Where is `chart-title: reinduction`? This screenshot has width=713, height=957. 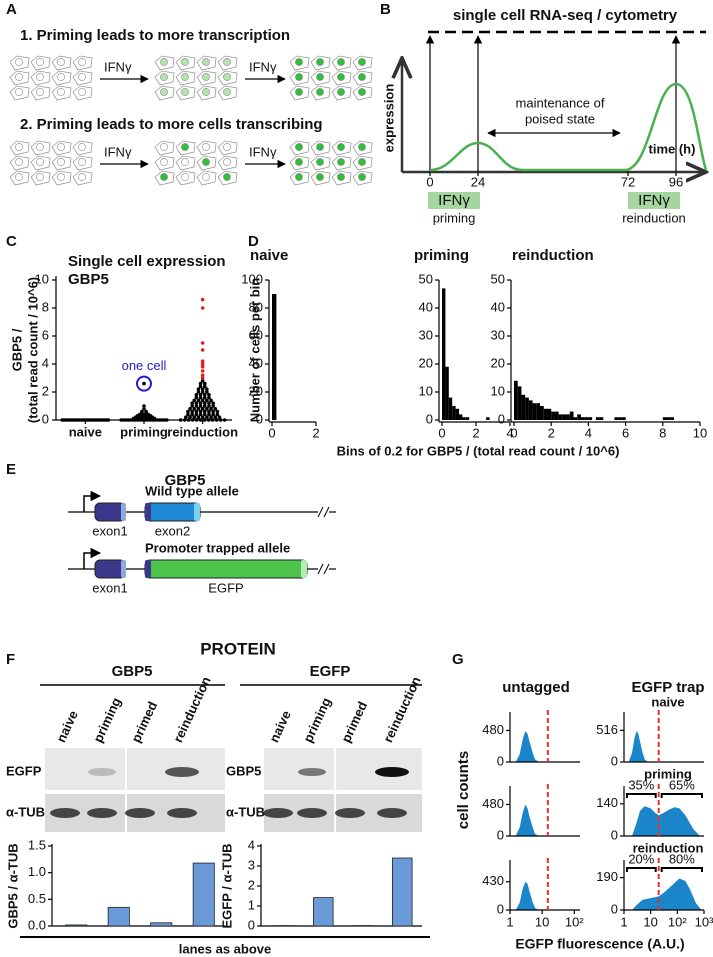
chart-title: reinduction is located at coordinates (553, 255).